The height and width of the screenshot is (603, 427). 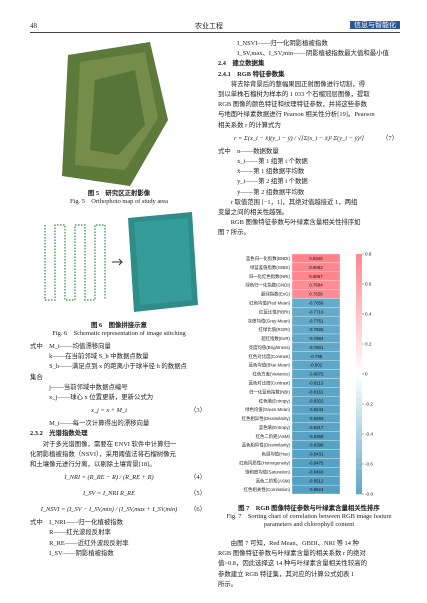 I want to click on text-line: 相关系数 r 的计算式为, so click(x=249, y=125).